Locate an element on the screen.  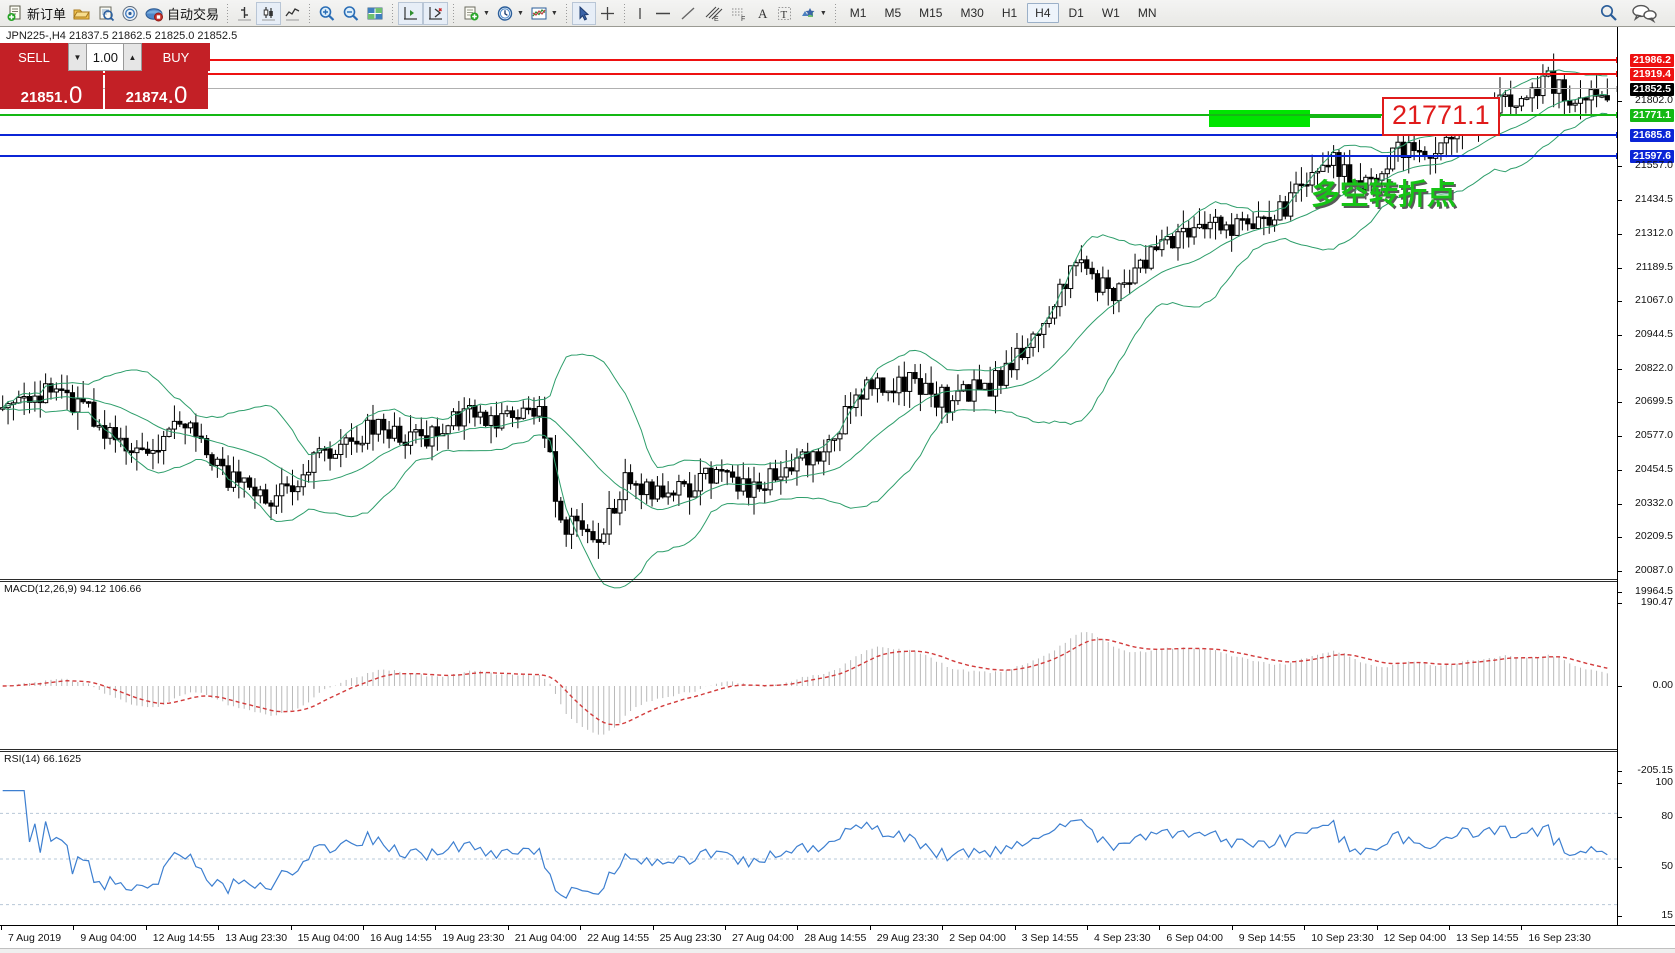
time-axis-label: 19 Aug 23:30 is located at coordinates (473, 938).